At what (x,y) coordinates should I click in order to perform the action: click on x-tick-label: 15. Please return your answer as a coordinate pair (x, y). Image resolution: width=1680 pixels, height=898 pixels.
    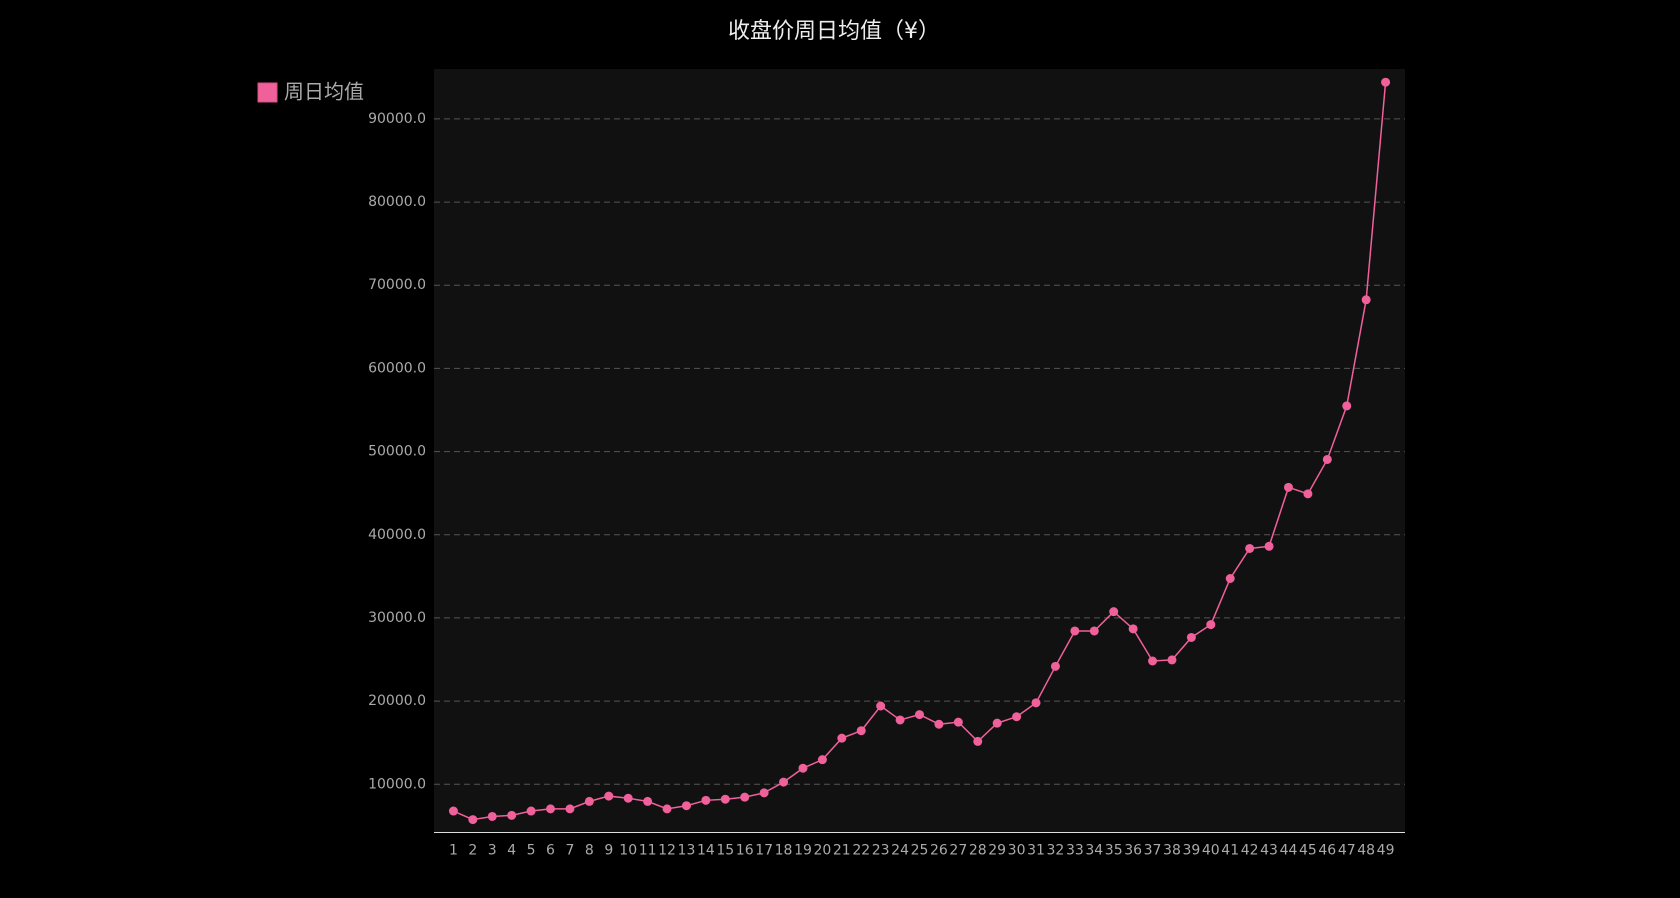
    Looking at the image, I should click on (725, 851).